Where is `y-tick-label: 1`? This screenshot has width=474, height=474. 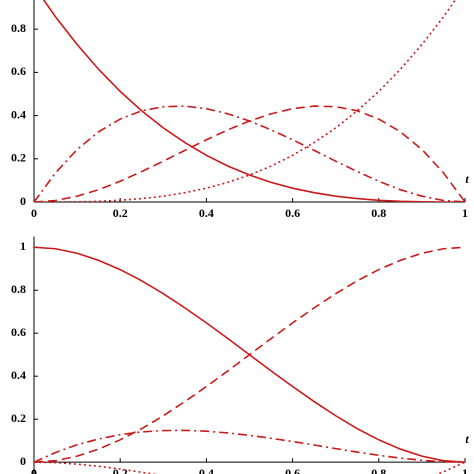
y-tick-label: 1 is located at coordinates (23, 246).